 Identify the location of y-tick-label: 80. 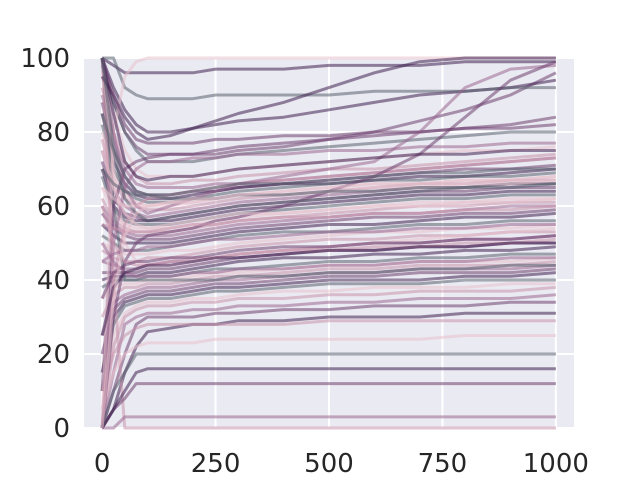
(53, 133).